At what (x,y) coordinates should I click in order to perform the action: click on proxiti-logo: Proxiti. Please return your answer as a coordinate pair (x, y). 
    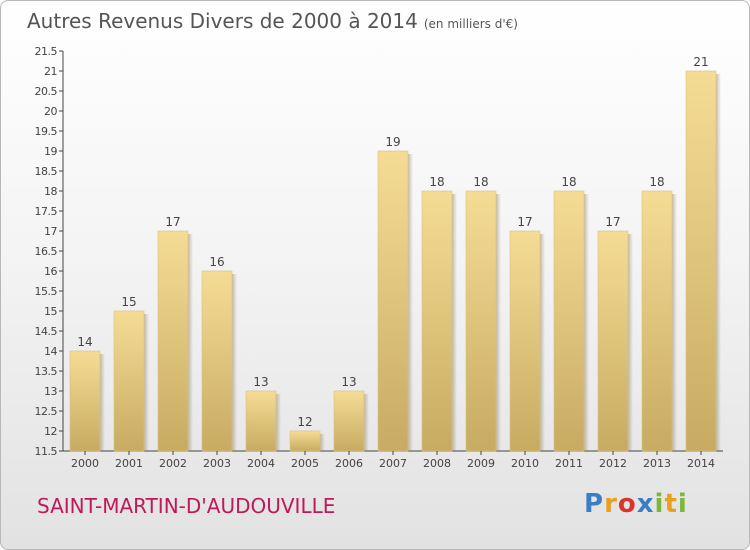
    Looking at the image, I should click on (636, 504).